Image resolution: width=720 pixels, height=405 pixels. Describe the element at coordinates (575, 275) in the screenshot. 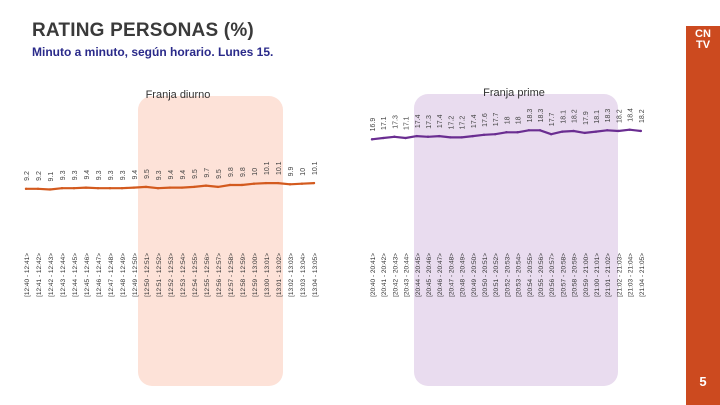

I see `x-tick-label-prime: [20:58 - 20:59>` at that location.